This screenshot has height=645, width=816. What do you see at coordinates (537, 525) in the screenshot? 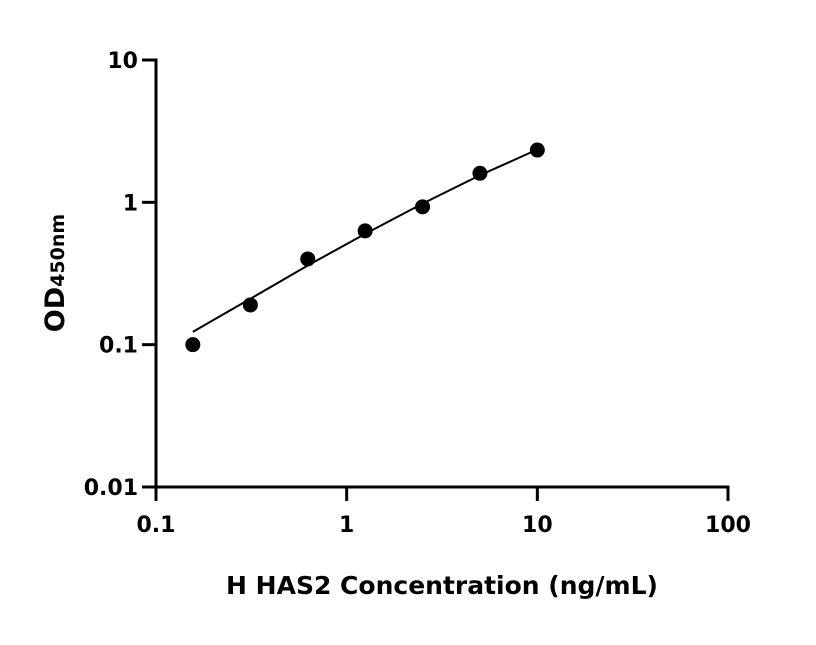
I see `x-tick-label: 10` at bounding box center [537, 525].